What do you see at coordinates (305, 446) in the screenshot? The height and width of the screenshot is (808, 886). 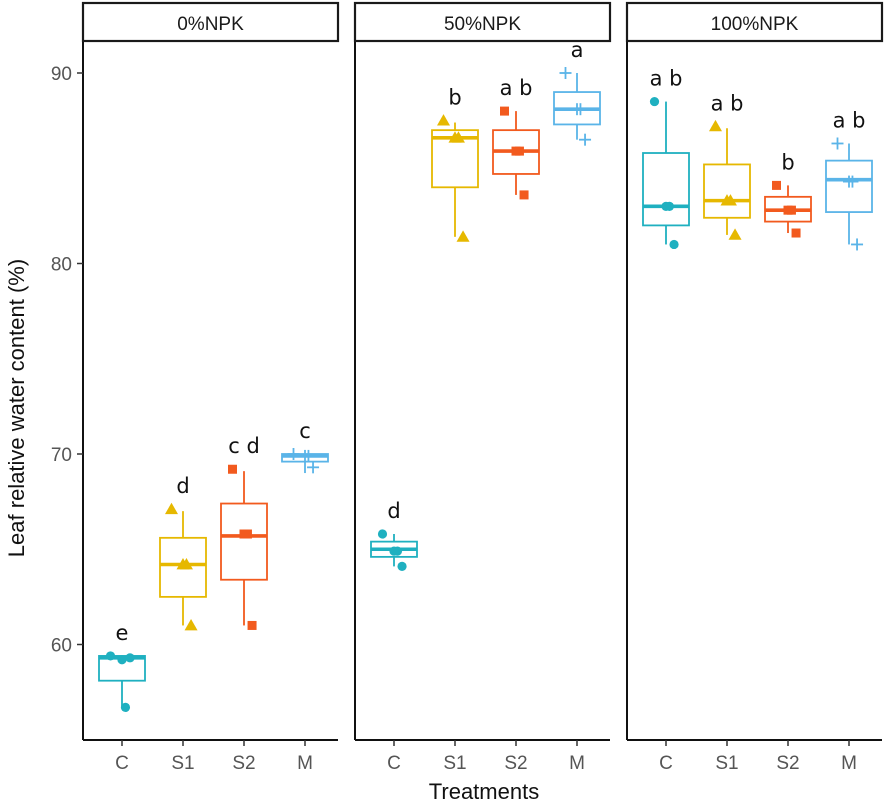 I see `box-group-0pct-NPK-M: c` at bounding box center [305, 446].